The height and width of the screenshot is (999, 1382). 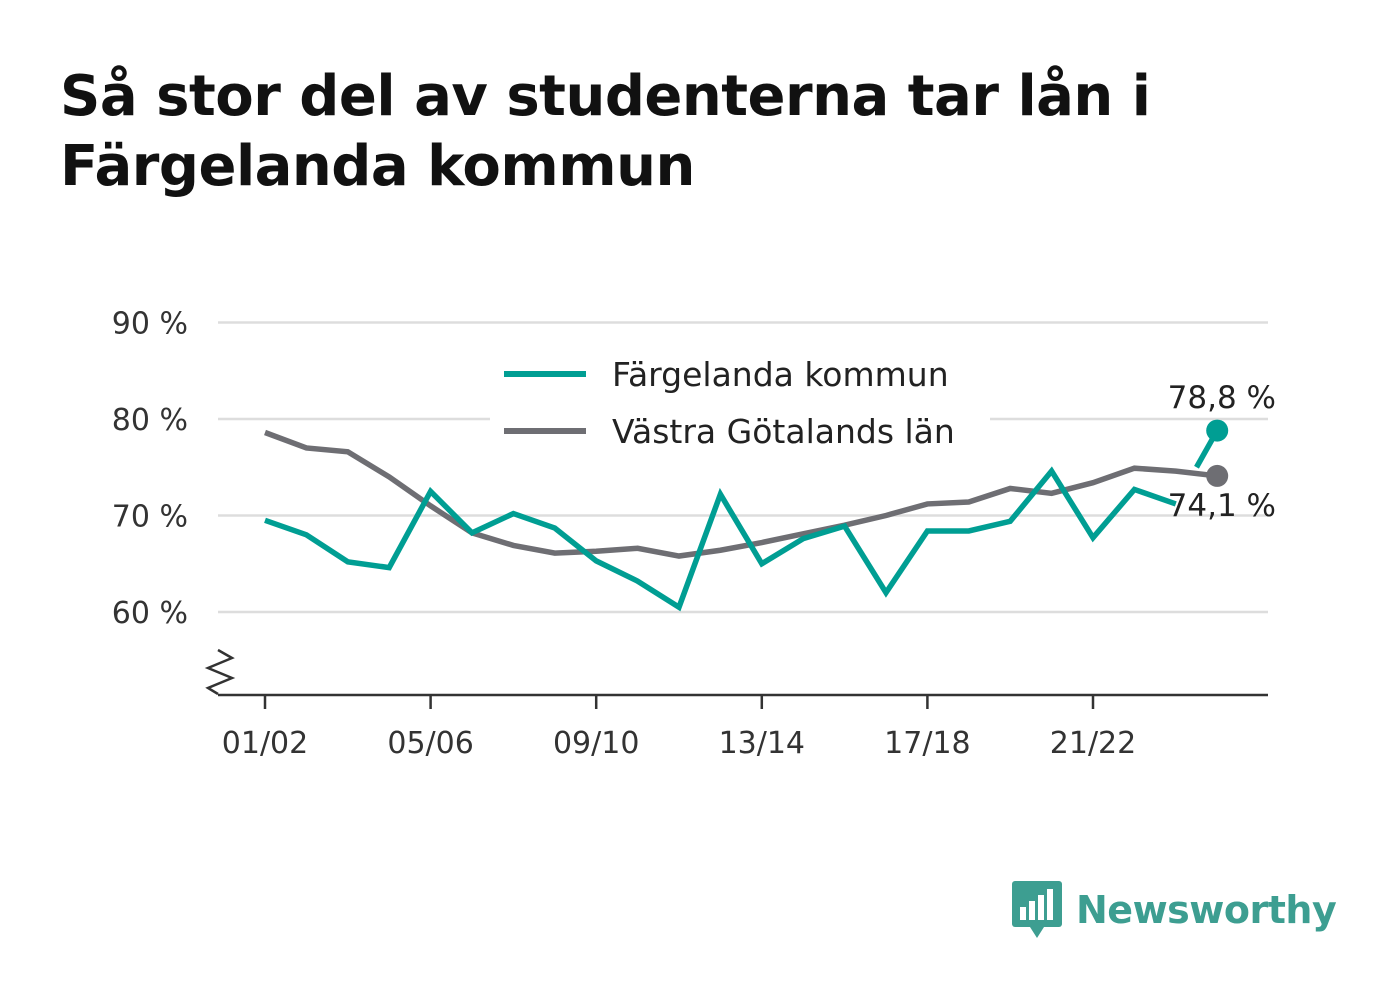 What do you see at coordinates (762, 743) in the screenshot?
I see `x-tick-label: 13/14` at bounding box center [762, 743].